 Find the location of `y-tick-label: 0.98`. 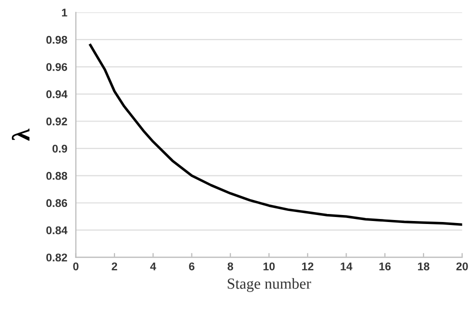

y-tick-label: 0.98 is located at coordinates (57, 40).